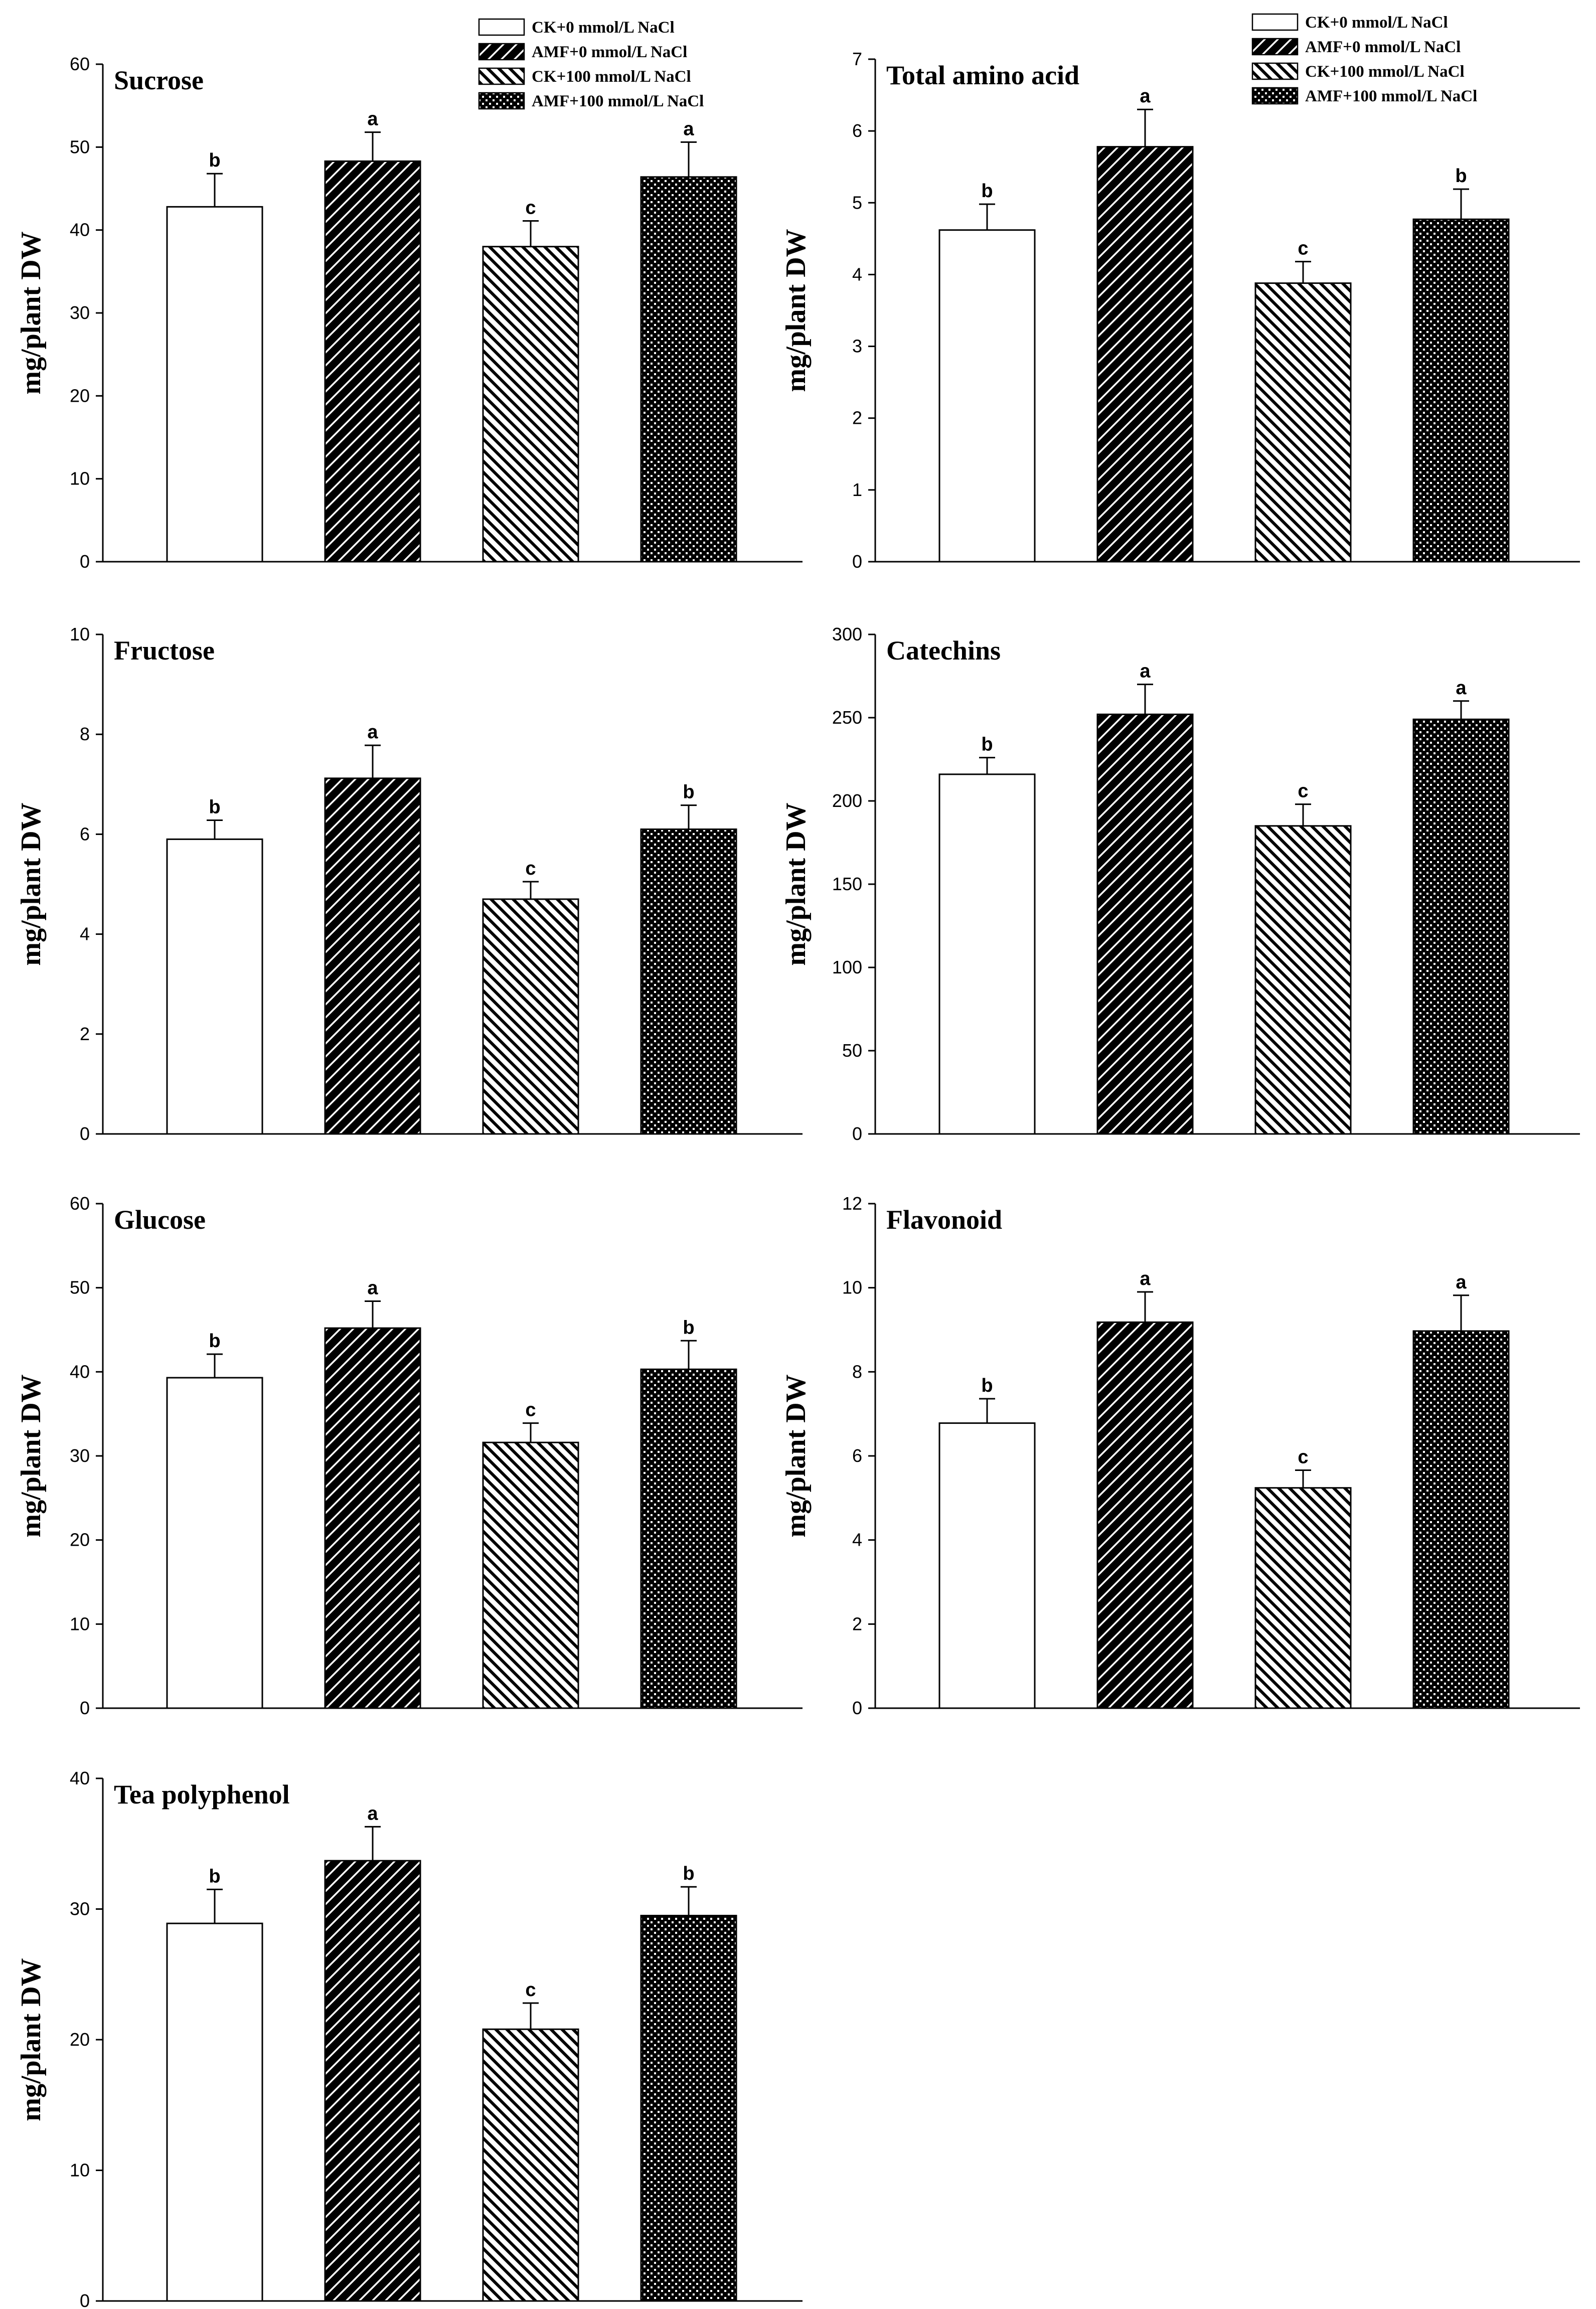  What do you see at coordinates (857, 1371) in the screenshot?
I see `y-tick-label: 8` at bounding box center [857, 1371].